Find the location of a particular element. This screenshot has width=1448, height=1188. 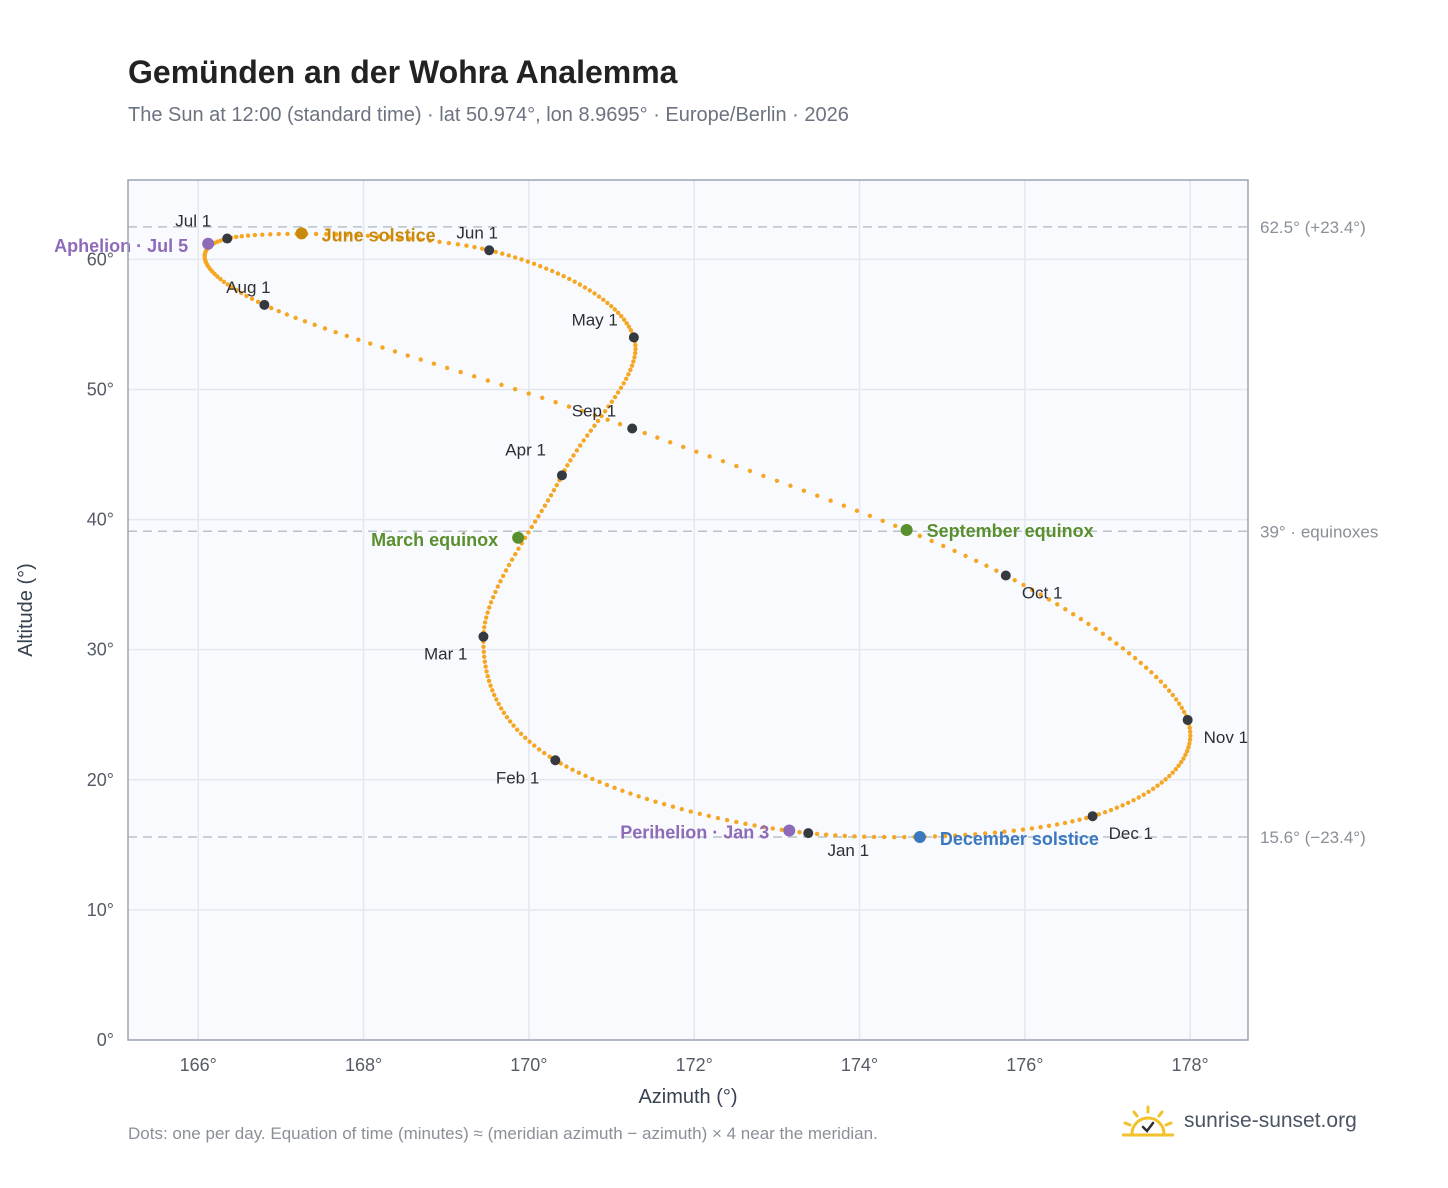

event-label: December solstice is located at coordinates (1019, 839).